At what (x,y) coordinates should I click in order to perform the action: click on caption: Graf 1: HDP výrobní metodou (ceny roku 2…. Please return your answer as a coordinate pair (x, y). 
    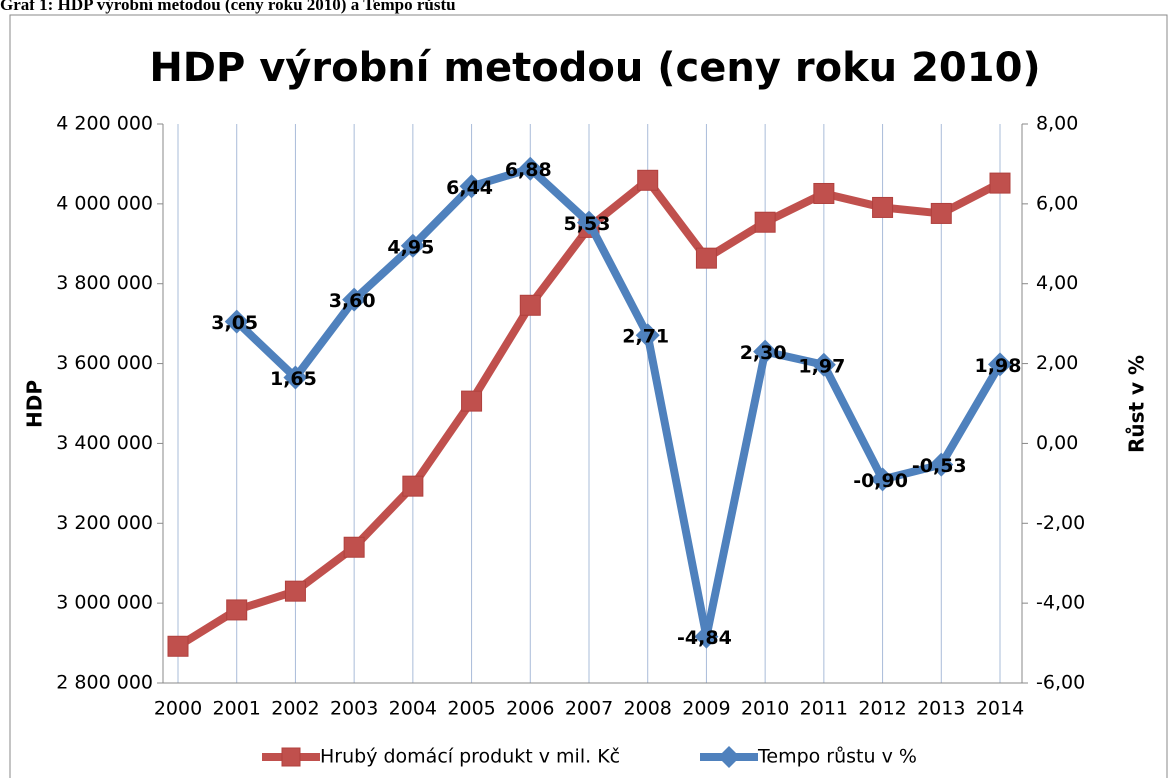
    Looking at the image, I should click on (228, 7).